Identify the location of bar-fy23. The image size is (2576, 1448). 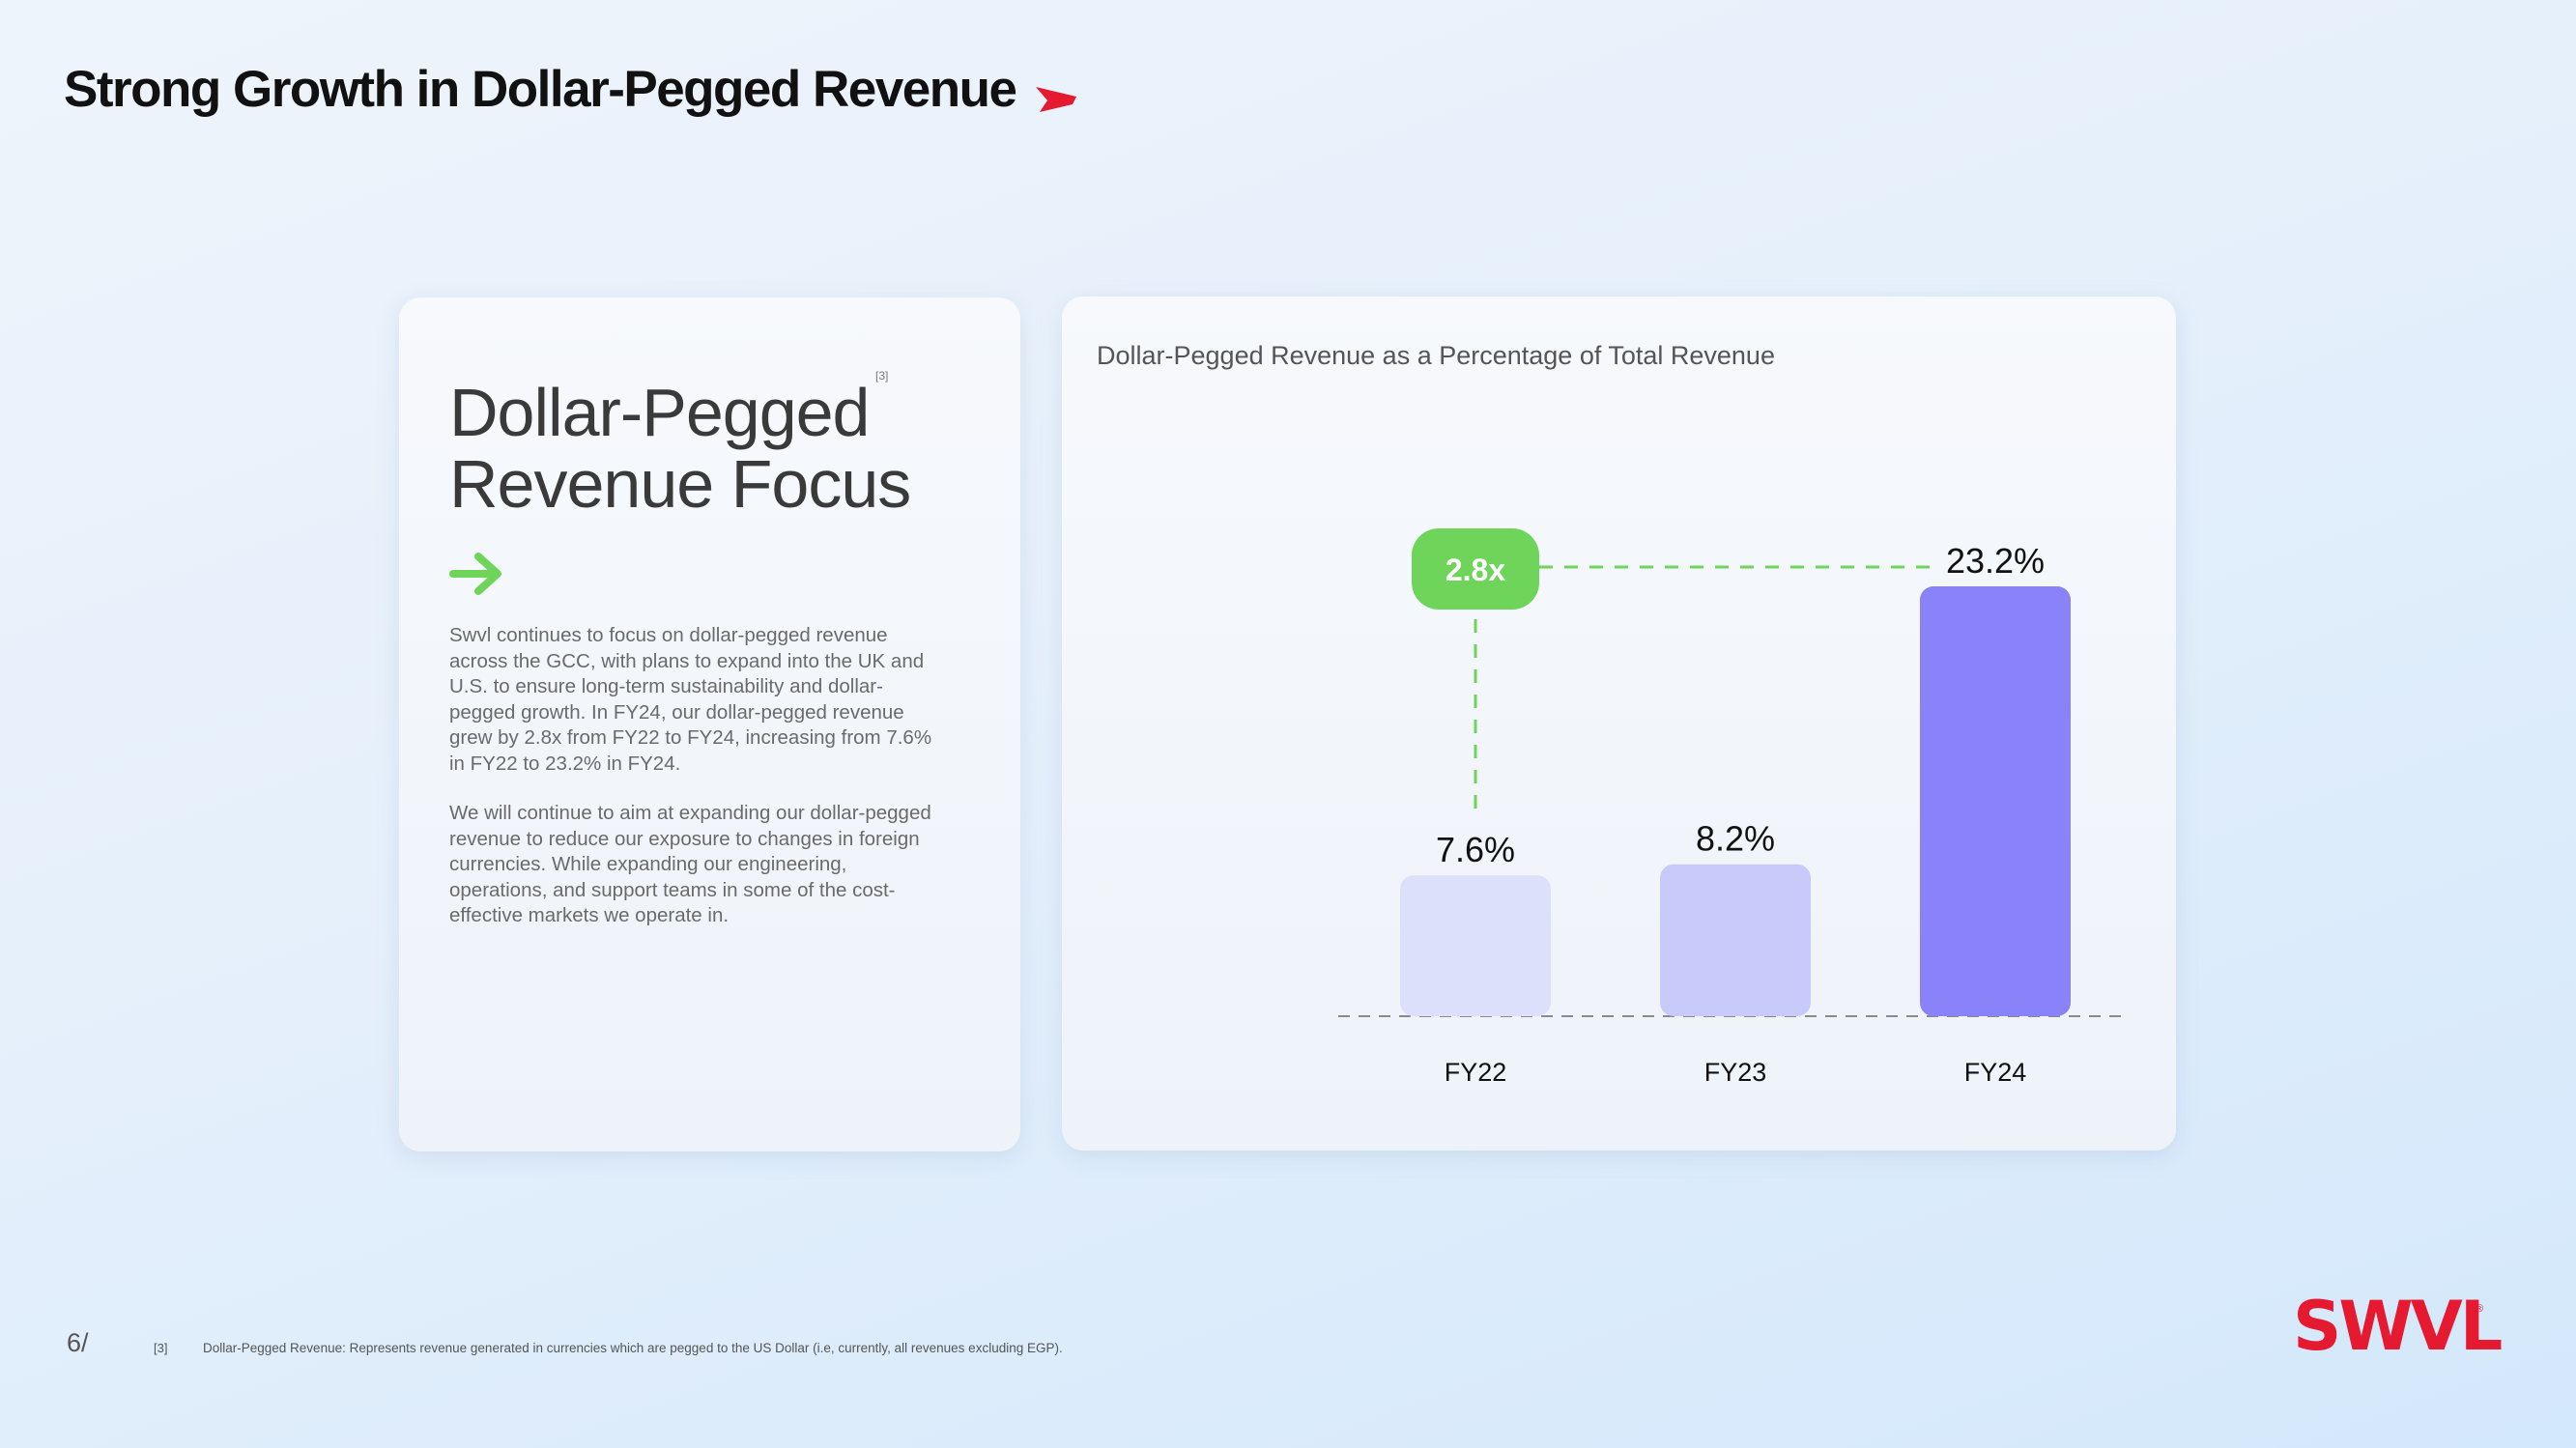
(1736, 940).